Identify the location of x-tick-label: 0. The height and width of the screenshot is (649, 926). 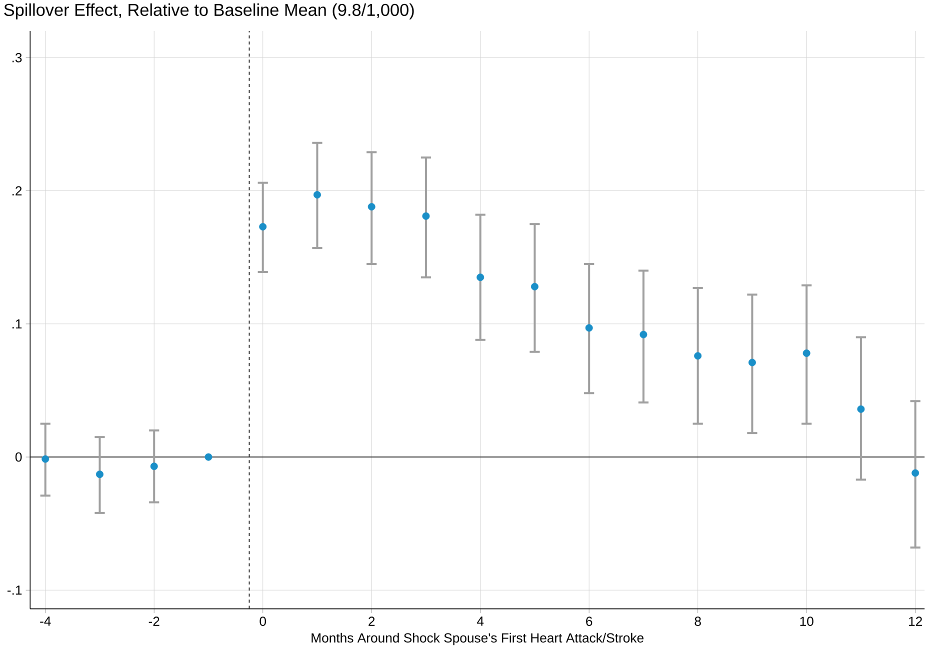
(263, 621).